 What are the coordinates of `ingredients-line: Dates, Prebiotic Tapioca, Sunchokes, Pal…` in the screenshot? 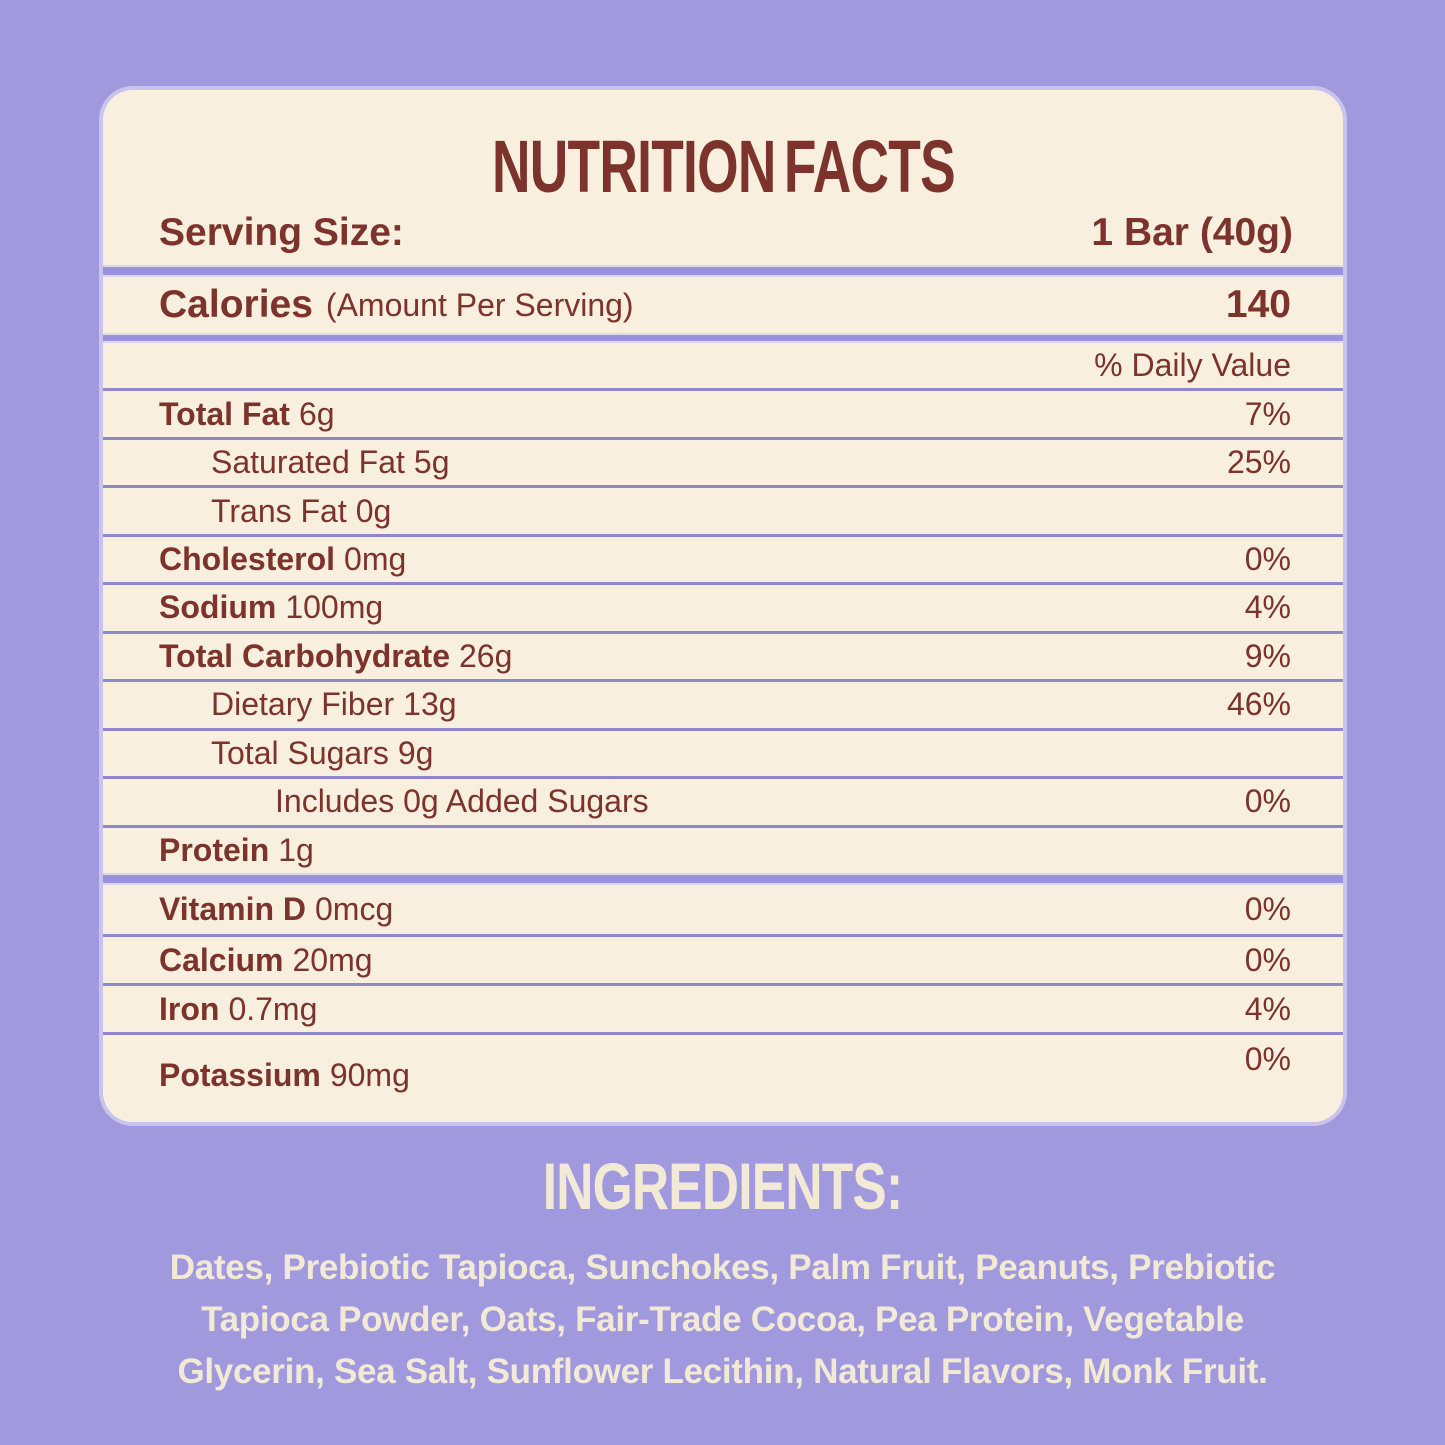 It's located at (722, 1267).